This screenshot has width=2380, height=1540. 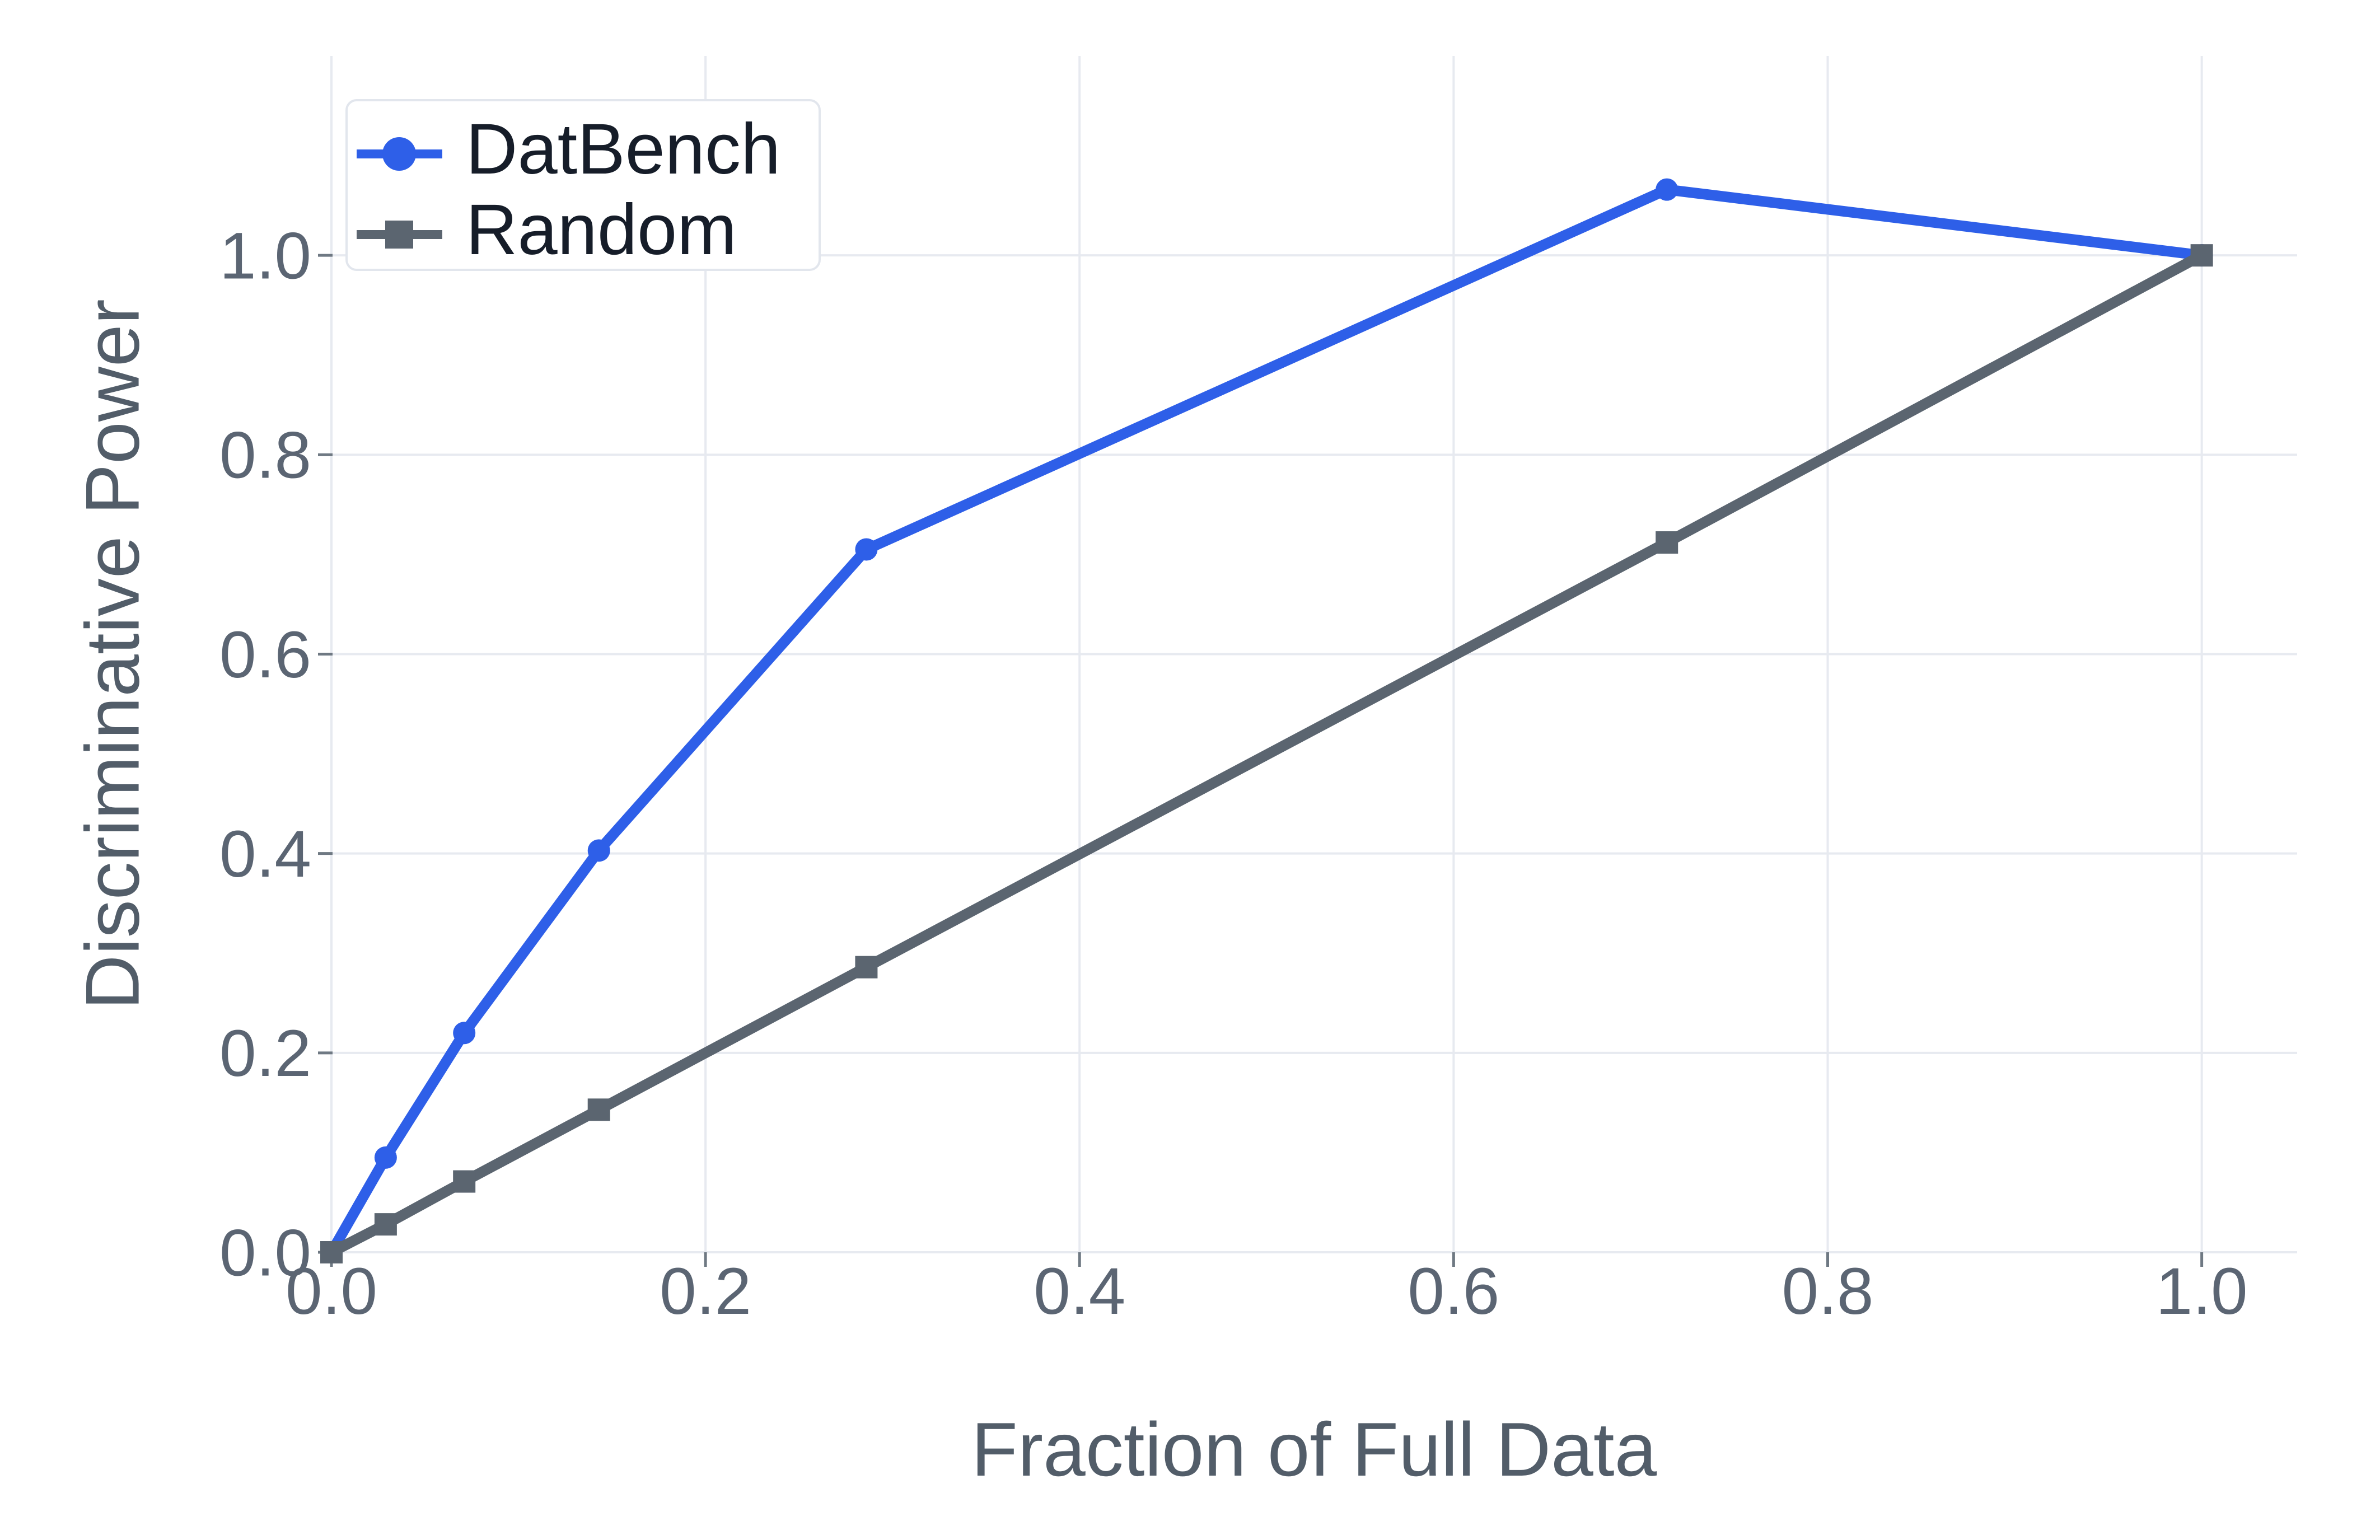 What do you see at coordinates (265, 1053) in the screenshot?
I see `y-tick-label: 0.2` at bounding box center [265, 1053].